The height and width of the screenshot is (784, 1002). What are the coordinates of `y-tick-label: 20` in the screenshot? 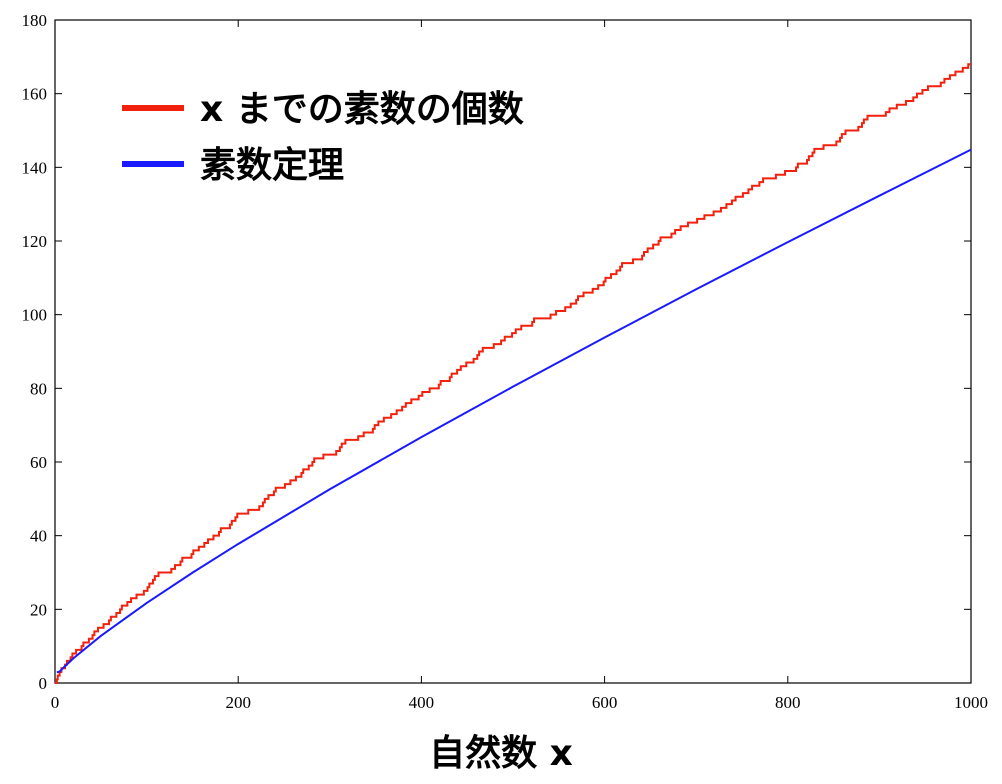 It's located at (38, 609).